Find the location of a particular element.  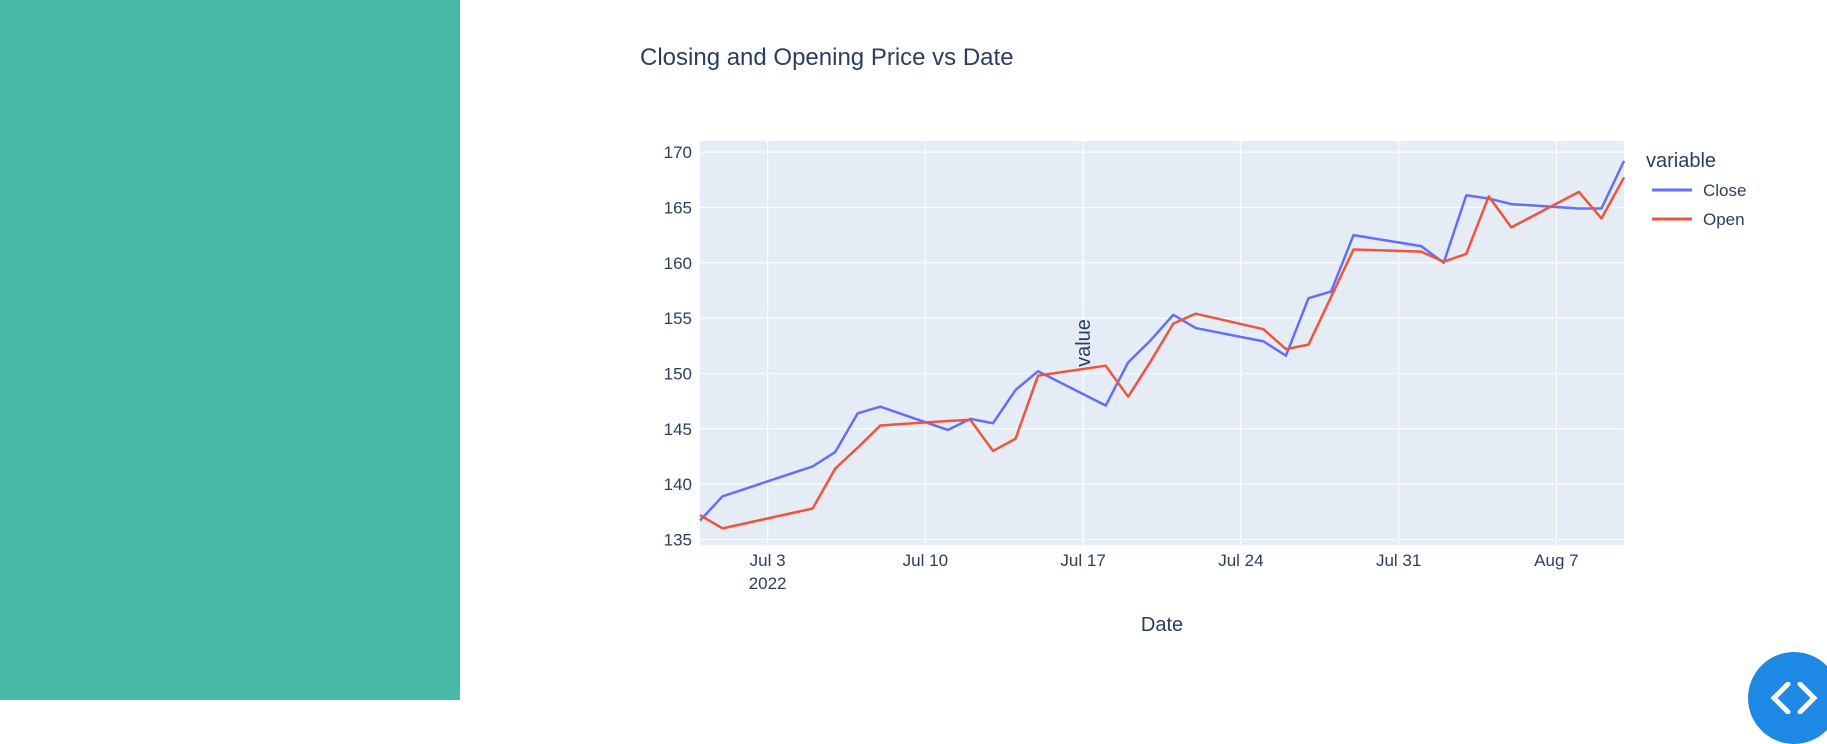

y-tick-label: 140 is located at coordinates (678, 484).